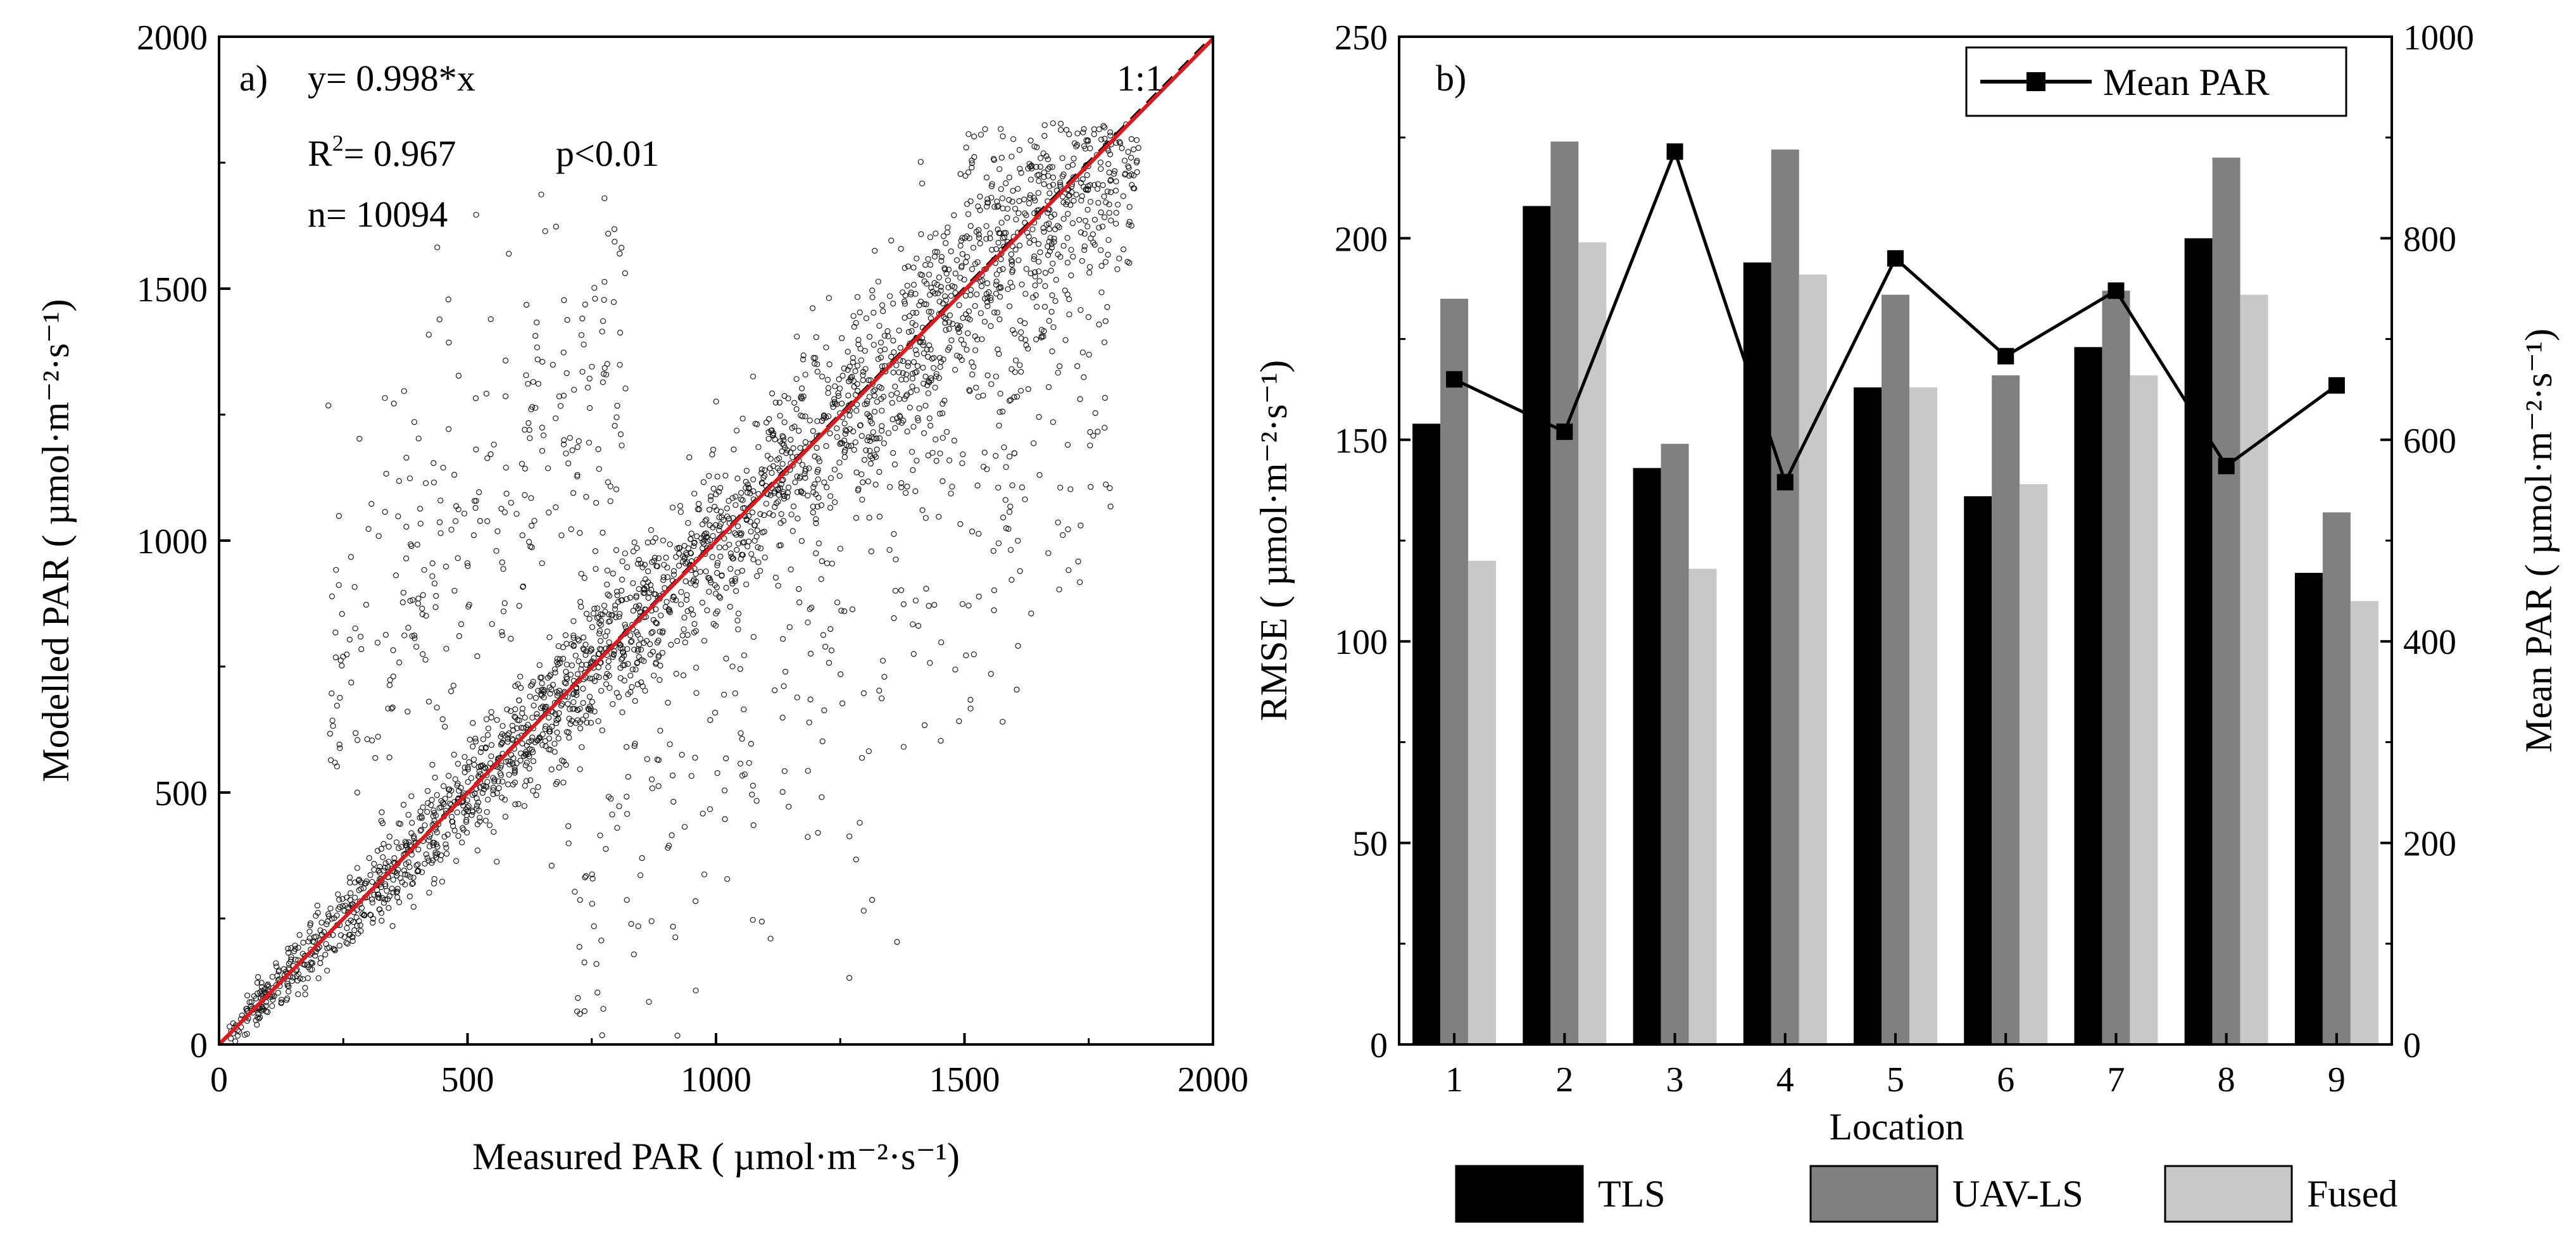  Describe the element at coordinates (1564, 1080) in the screenshot. I see `category-tick-label: 2` at that location.